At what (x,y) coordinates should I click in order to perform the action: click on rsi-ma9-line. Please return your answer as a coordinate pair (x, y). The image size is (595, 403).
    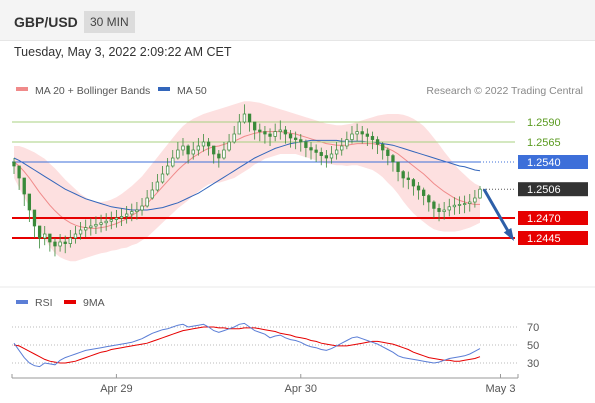
    Looking at the image, I should click on (247, 345).